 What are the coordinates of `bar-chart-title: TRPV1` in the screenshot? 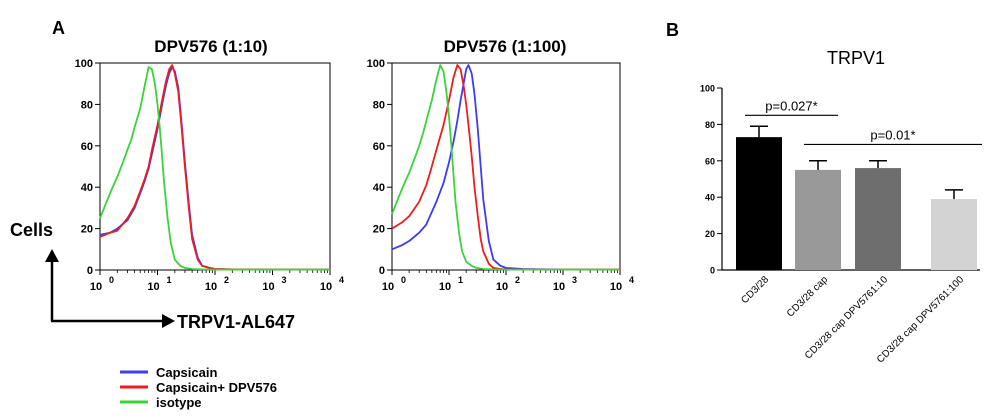 It's located at (856, 58).